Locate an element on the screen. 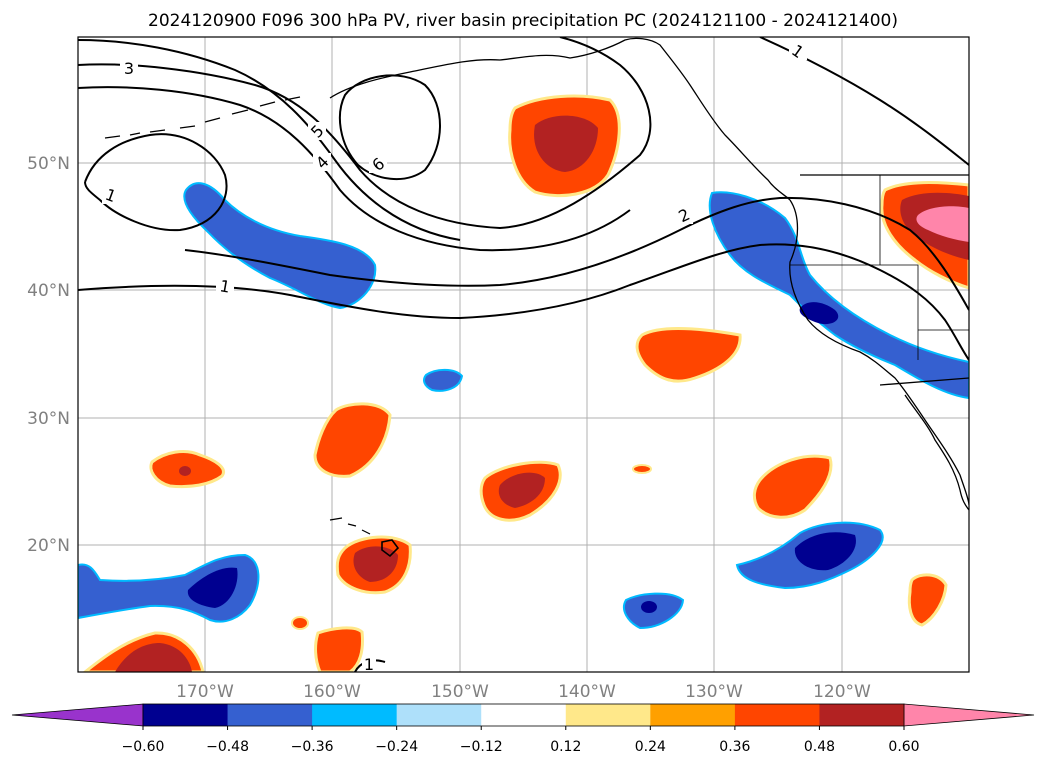 The height and width of the screenshot is (765, 1047). blue-region-central is located at coordinates (443, 380).